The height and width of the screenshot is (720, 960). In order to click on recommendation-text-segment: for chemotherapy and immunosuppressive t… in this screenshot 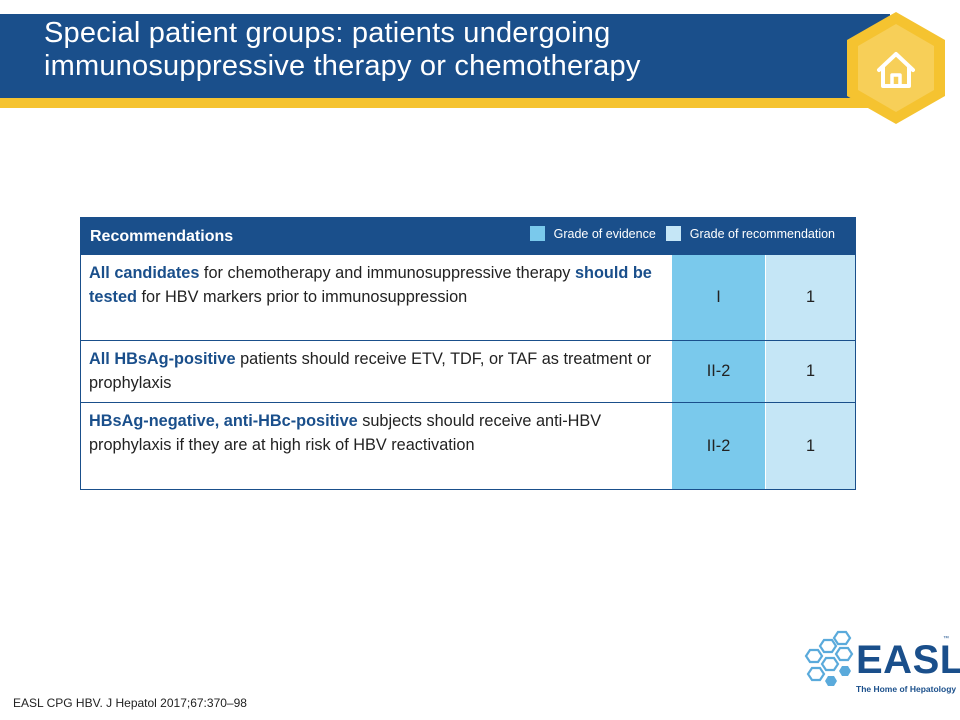, I will do `click(387, 273)`.